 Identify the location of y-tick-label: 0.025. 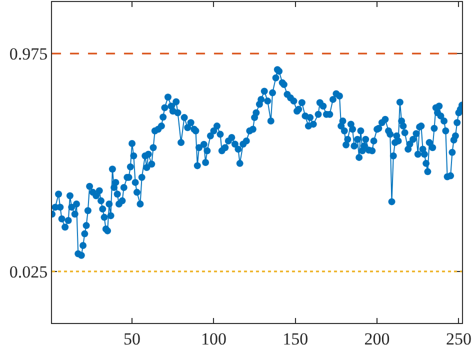
(28, 272).